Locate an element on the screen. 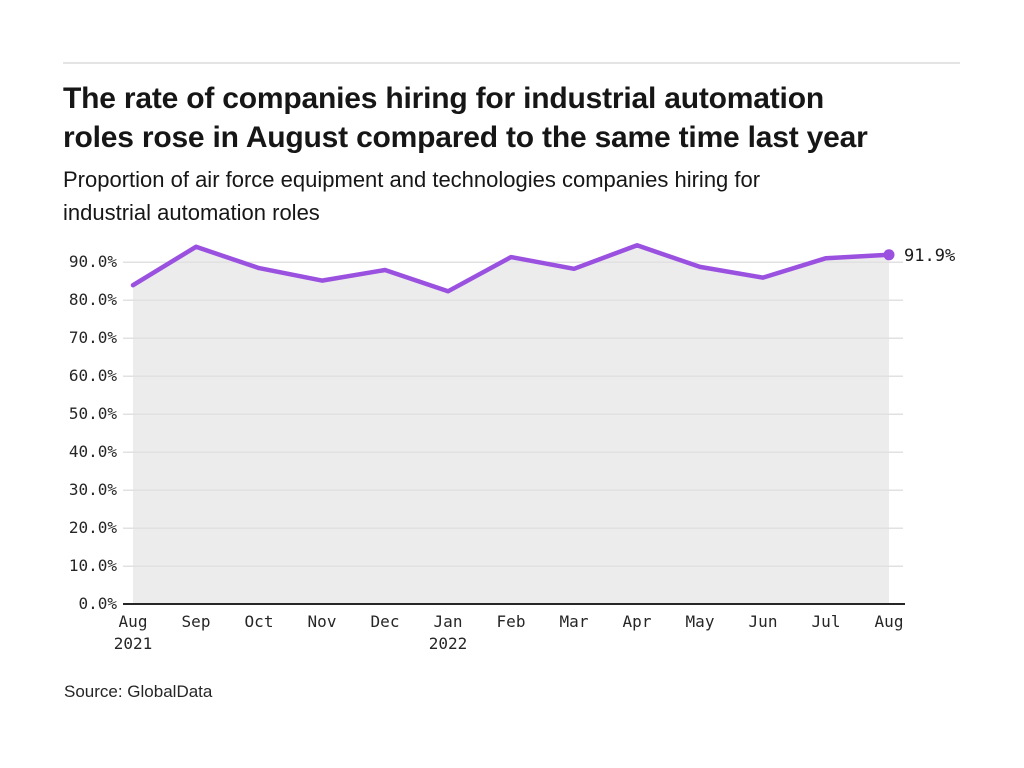  x-tick-label: Sep is located at coordinates (196, 621).